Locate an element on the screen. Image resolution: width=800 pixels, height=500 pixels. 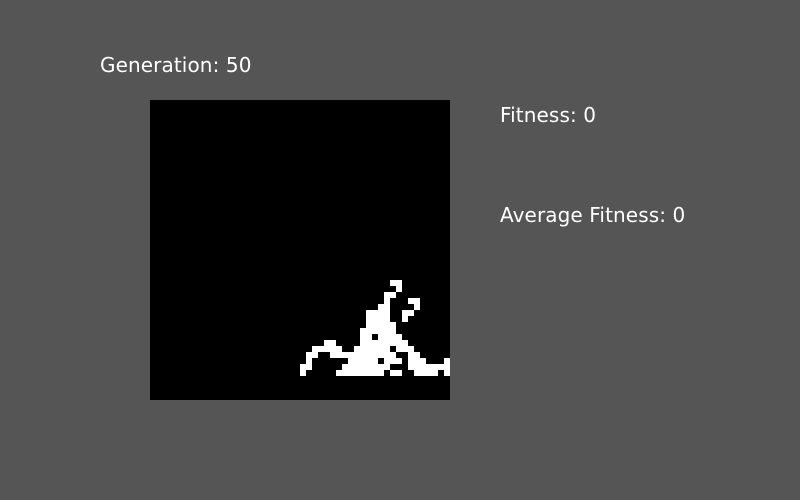
fitness-readout: Fitness: 0 is located at coordinates (548, 115).